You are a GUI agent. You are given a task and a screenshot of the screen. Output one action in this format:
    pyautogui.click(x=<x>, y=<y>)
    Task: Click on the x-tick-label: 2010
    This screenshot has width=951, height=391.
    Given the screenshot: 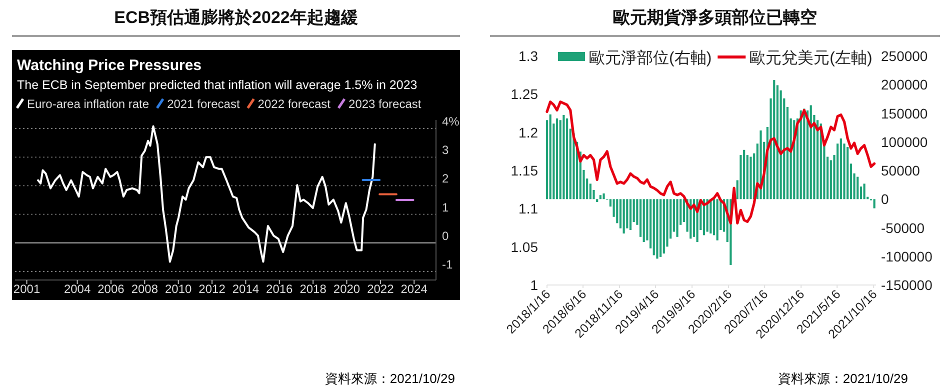 What is the action you would take?
    pyautogui.click(x=178, y=289)
    